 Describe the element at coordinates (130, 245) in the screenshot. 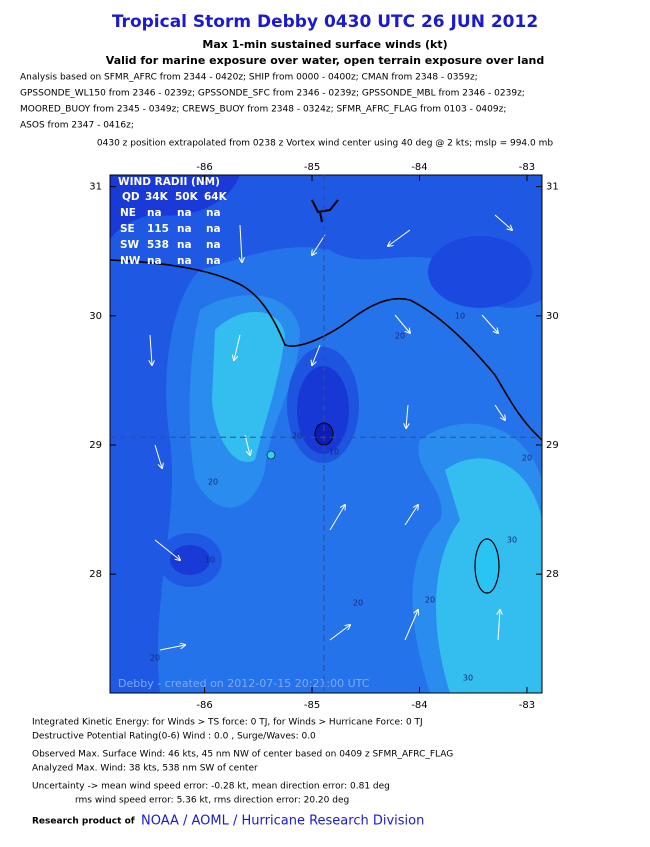

I see `radii-cell: SW` at that location.